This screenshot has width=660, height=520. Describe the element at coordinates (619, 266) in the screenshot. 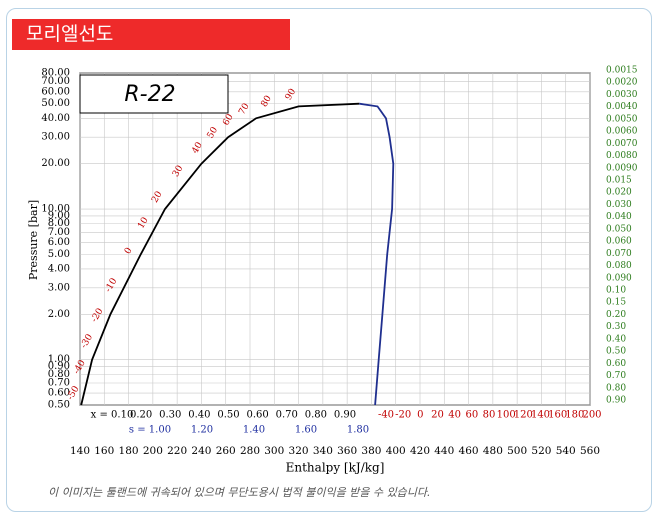

I see `volume-label: 0.080` at that location.